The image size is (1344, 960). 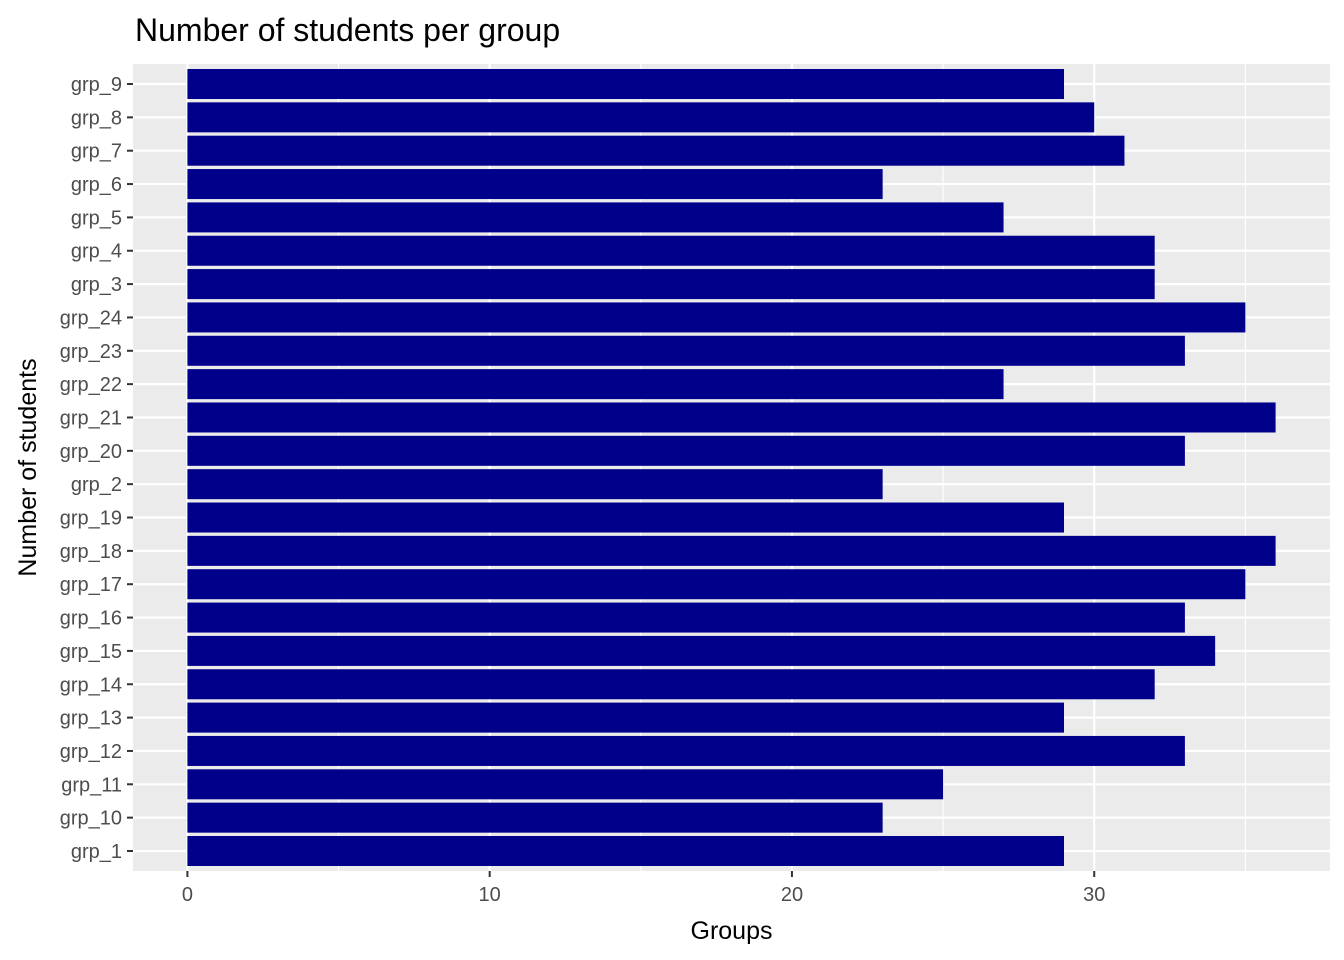 What do you see at coordinates (91, 385) in the screenshot?
I see `y-tick-label: grp_22` at bounding box center [91, 385].